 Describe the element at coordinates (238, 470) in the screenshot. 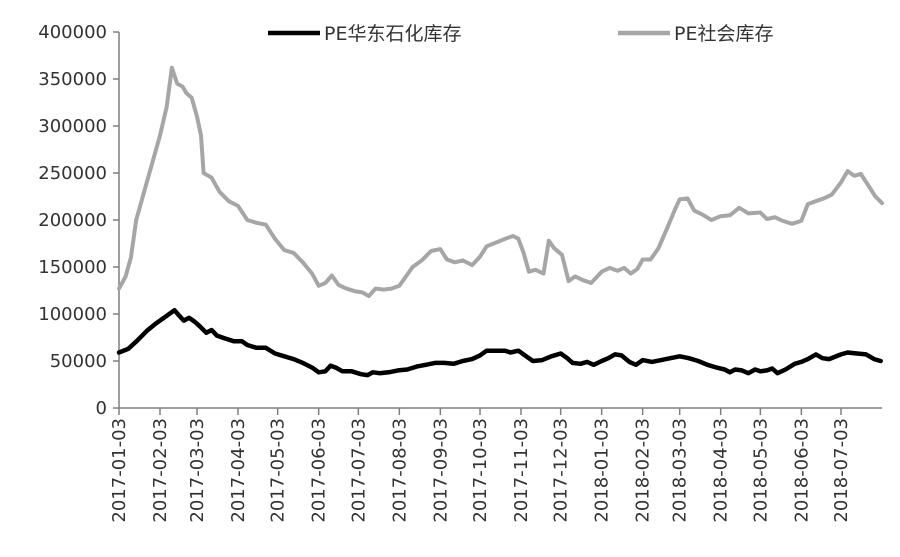

I see `x-tick-label: 2017-04-03` at that location.